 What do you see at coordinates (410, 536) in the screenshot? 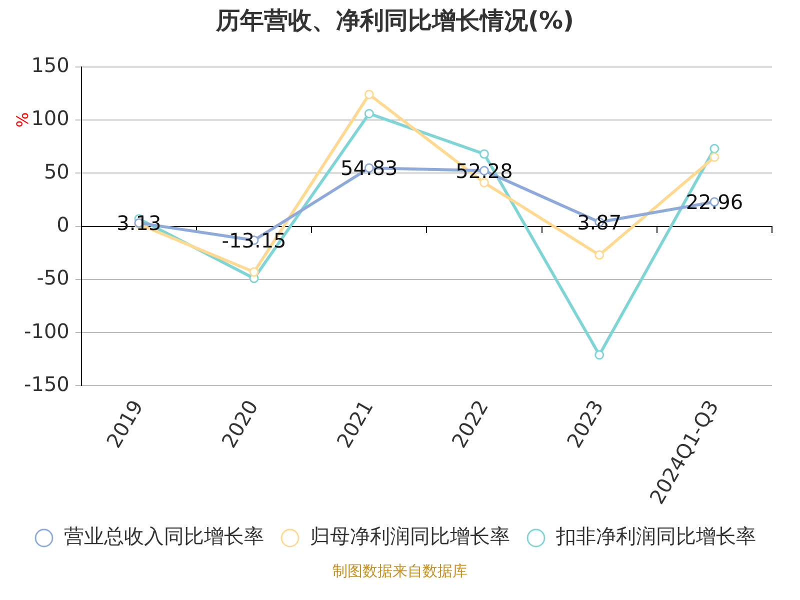
I see `legend-label: 归母净利润同比增长率` at bounding box center [410, 536].